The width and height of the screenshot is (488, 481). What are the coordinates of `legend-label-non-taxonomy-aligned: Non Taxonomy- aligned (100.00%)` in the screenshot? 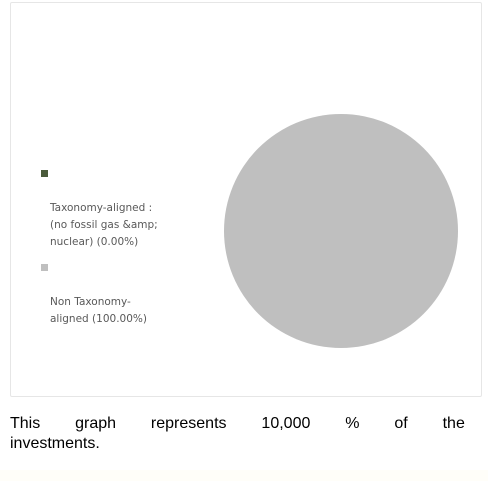 It's located at (98, 310).